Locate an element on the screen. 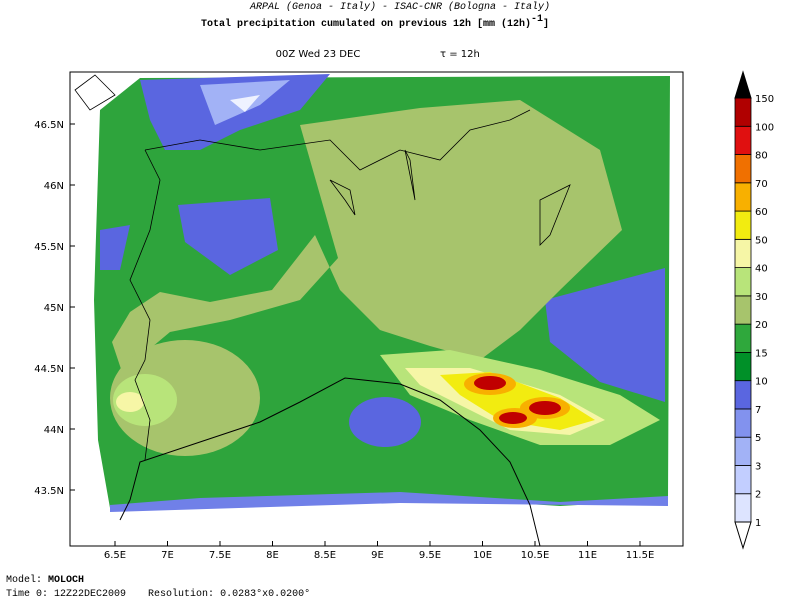  colorbar-label: 3 is located at coordinates (758, 466).